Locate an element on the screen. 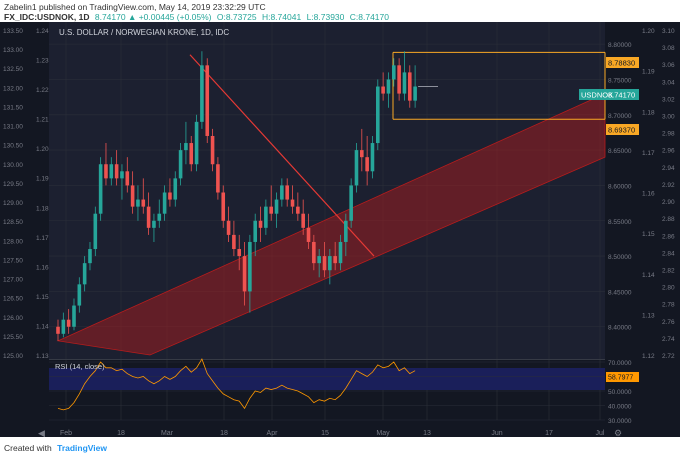 This screenshot has width=680, height=457. usdnok-tick: 8.40000 is located at coordinates (620, 328).